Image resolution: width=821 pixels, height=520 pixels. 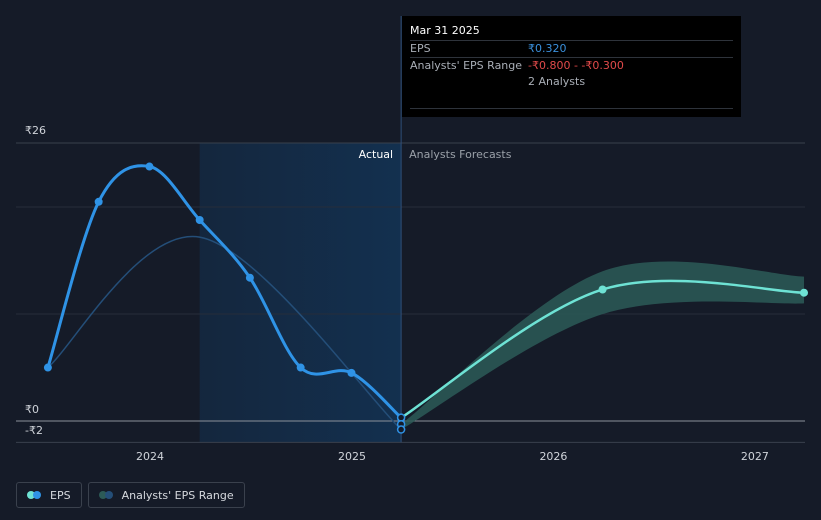 I want to click on actual-period-shade, so click(x=300, y=293).